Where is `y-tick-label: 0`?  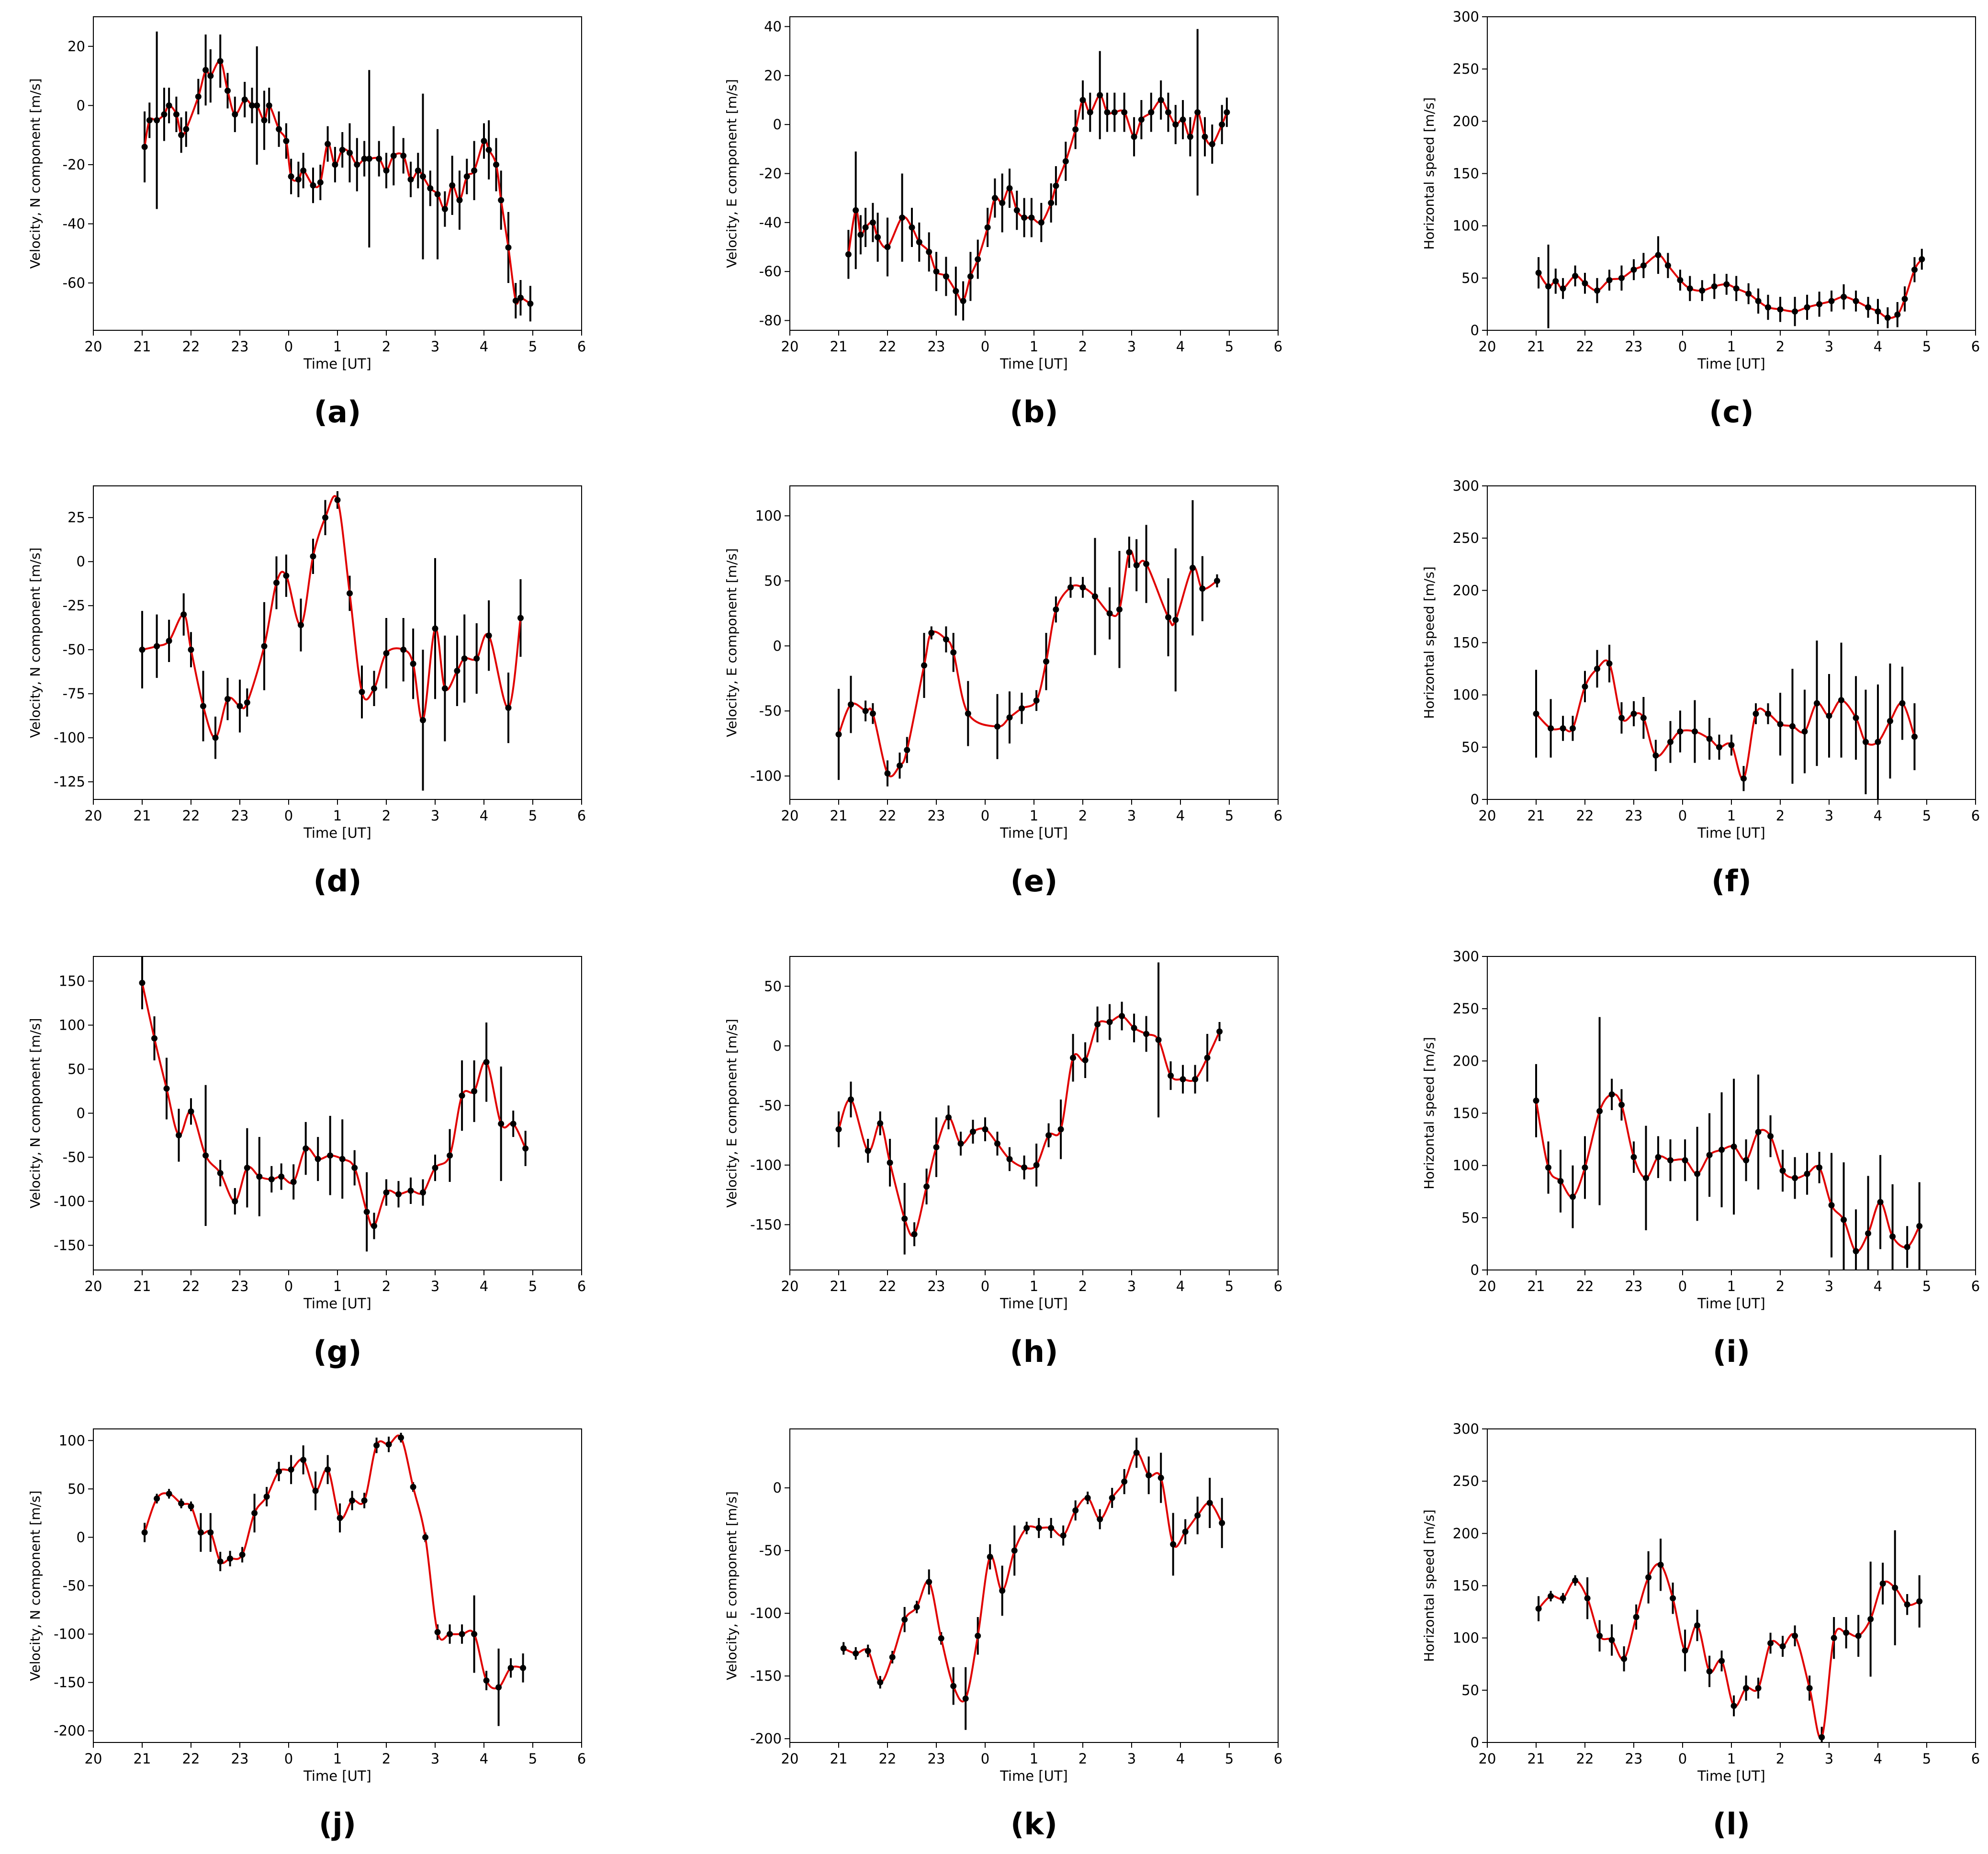 y-tick-label: 0 is located at coordinates (1475, 1270).